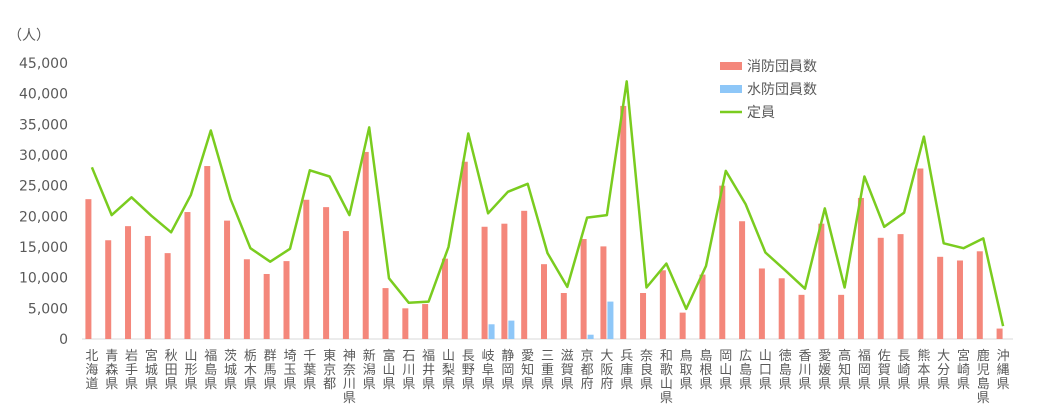 The height and width of the screenshot is (415, 1043). I want to click on x-category-label: 宮城県, so click(151, 370).